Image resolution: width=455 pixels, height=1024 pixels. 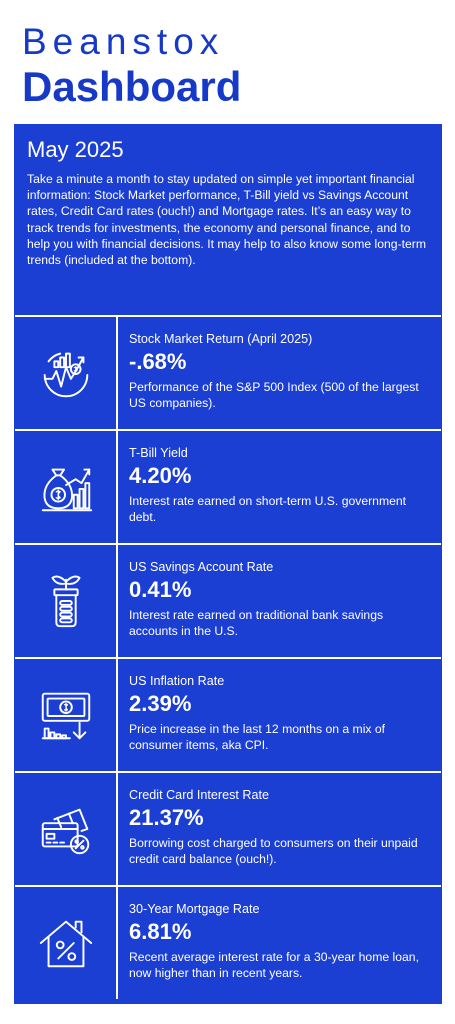 What do you see at coordinates (158, 453) in the screenshot?
I see `metric-label: T-Bill Yield` at bounding box center [158, 453].